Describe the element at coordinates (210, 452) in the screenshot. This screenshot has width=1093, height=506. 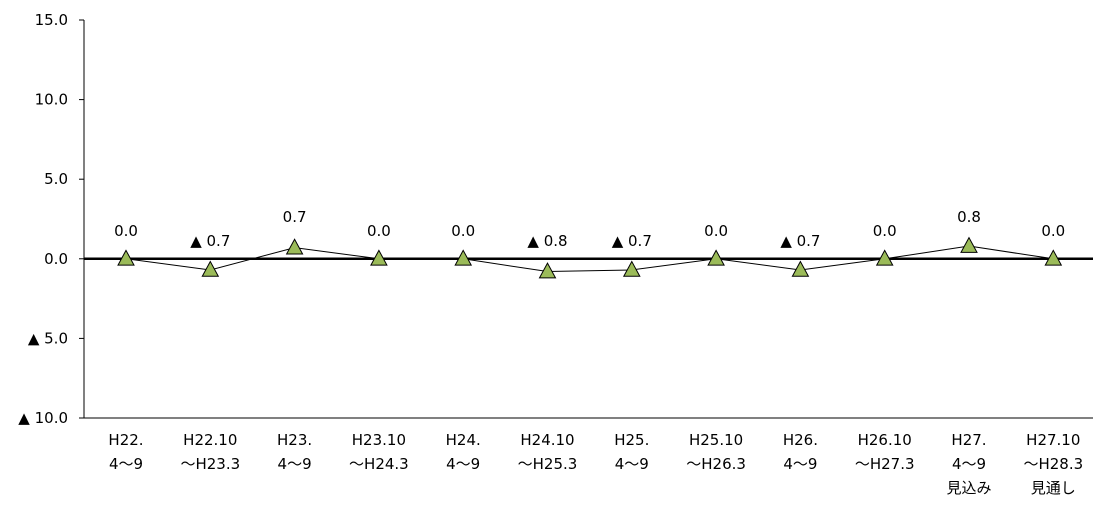
I see `x-tick-label: H22.10 ～H23.3` at that location.